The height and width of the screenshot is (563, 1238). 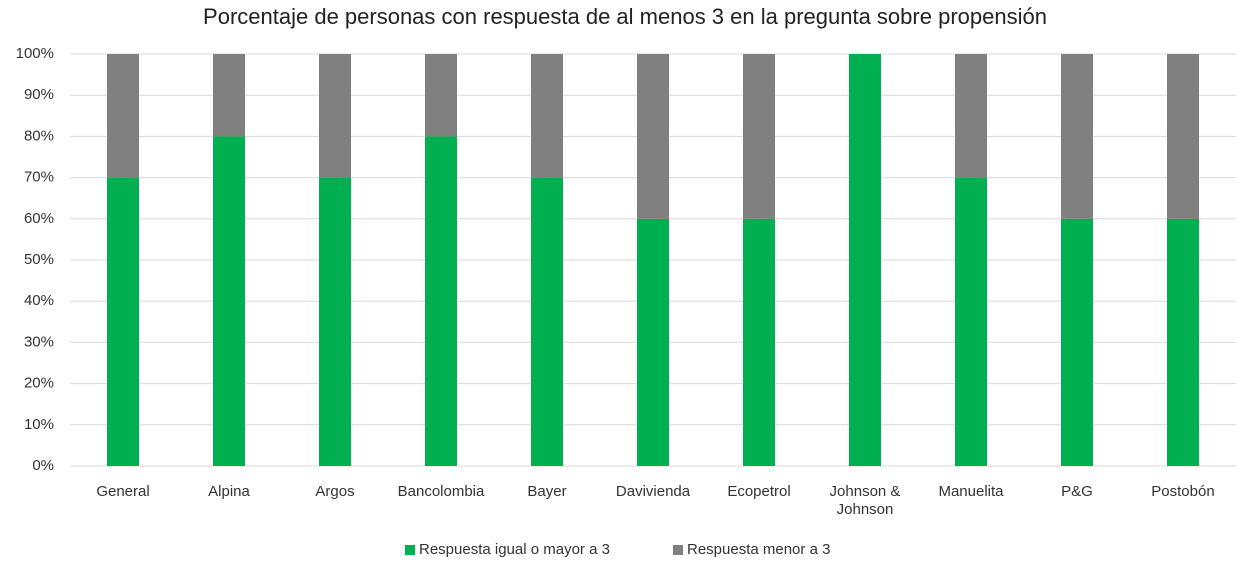 I want to click on y-tick-label: 100%, so click(x=35, y=53).